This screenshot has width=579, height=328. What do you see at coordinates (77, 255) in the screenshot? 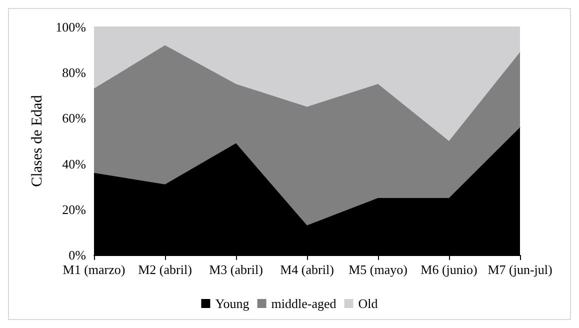
I see `y-tick-label: 0%` at bounding box center [77, 255].